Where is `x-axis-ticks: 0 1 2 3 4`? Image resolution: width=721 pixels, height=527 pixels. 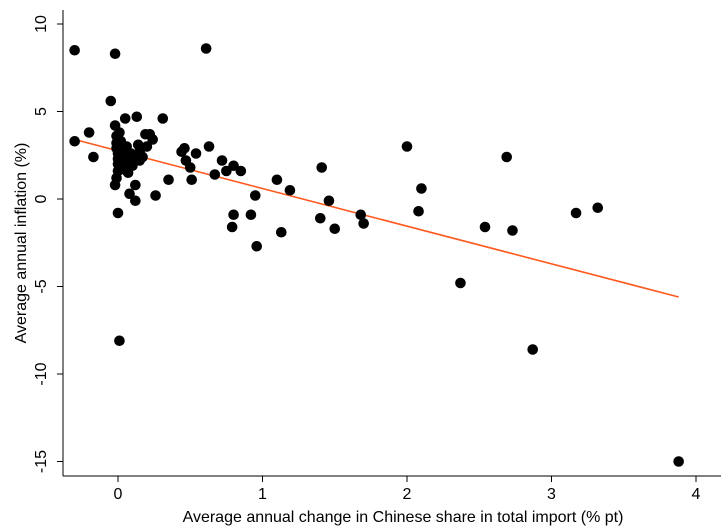 x-axis-ticks: 0 1 2 3 4 is located at coordinates (407, 489).